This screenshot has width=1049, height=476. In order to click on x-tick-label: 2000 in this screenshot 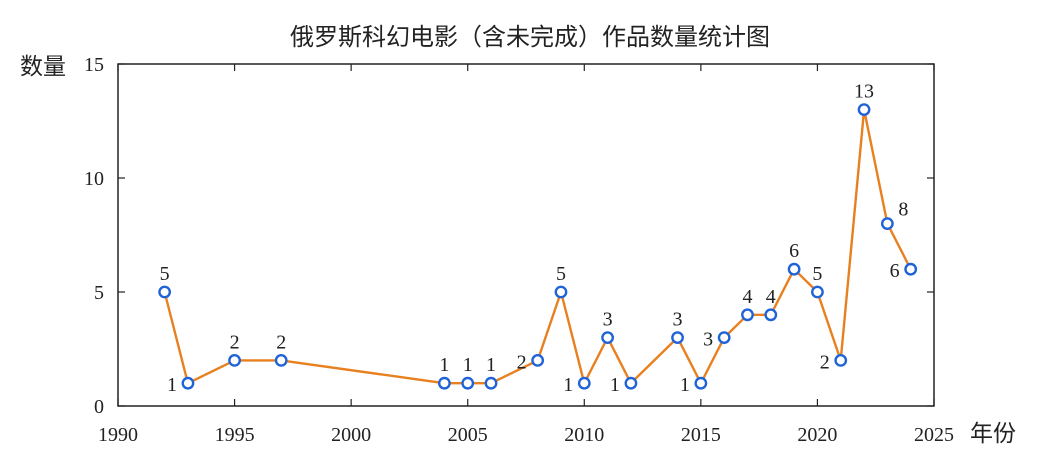, I will do `click(351, 435)`.